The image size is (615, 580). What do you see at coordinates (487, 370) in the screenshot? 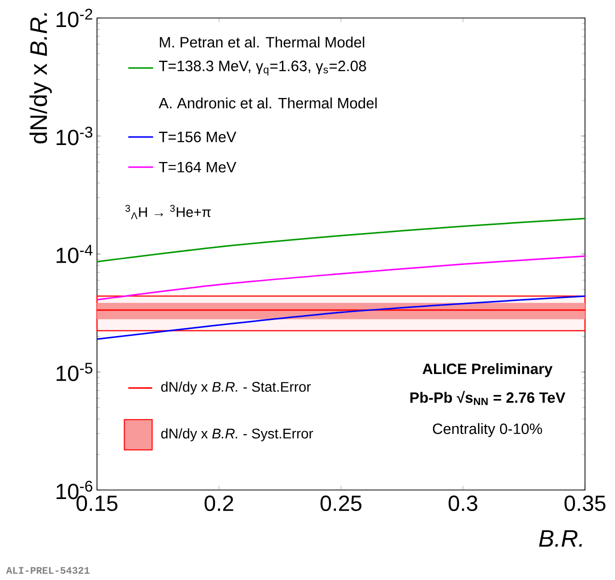
I see `annotation: ALICE Preliminary` at bounding box center [487, 370].